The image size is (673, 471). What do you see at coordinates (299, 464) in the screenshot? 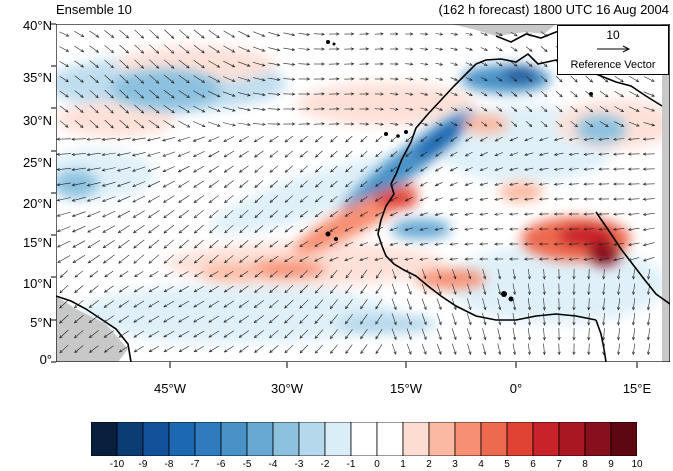
I see `colorbar-label: -3` at bounding box center [299, 464].